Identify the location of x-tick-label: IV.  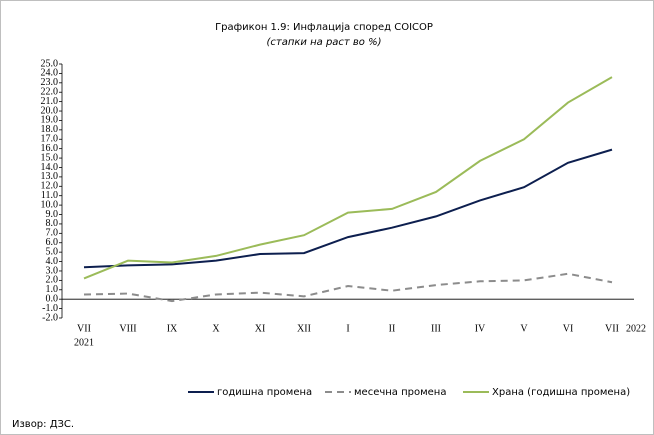
(480, 328).